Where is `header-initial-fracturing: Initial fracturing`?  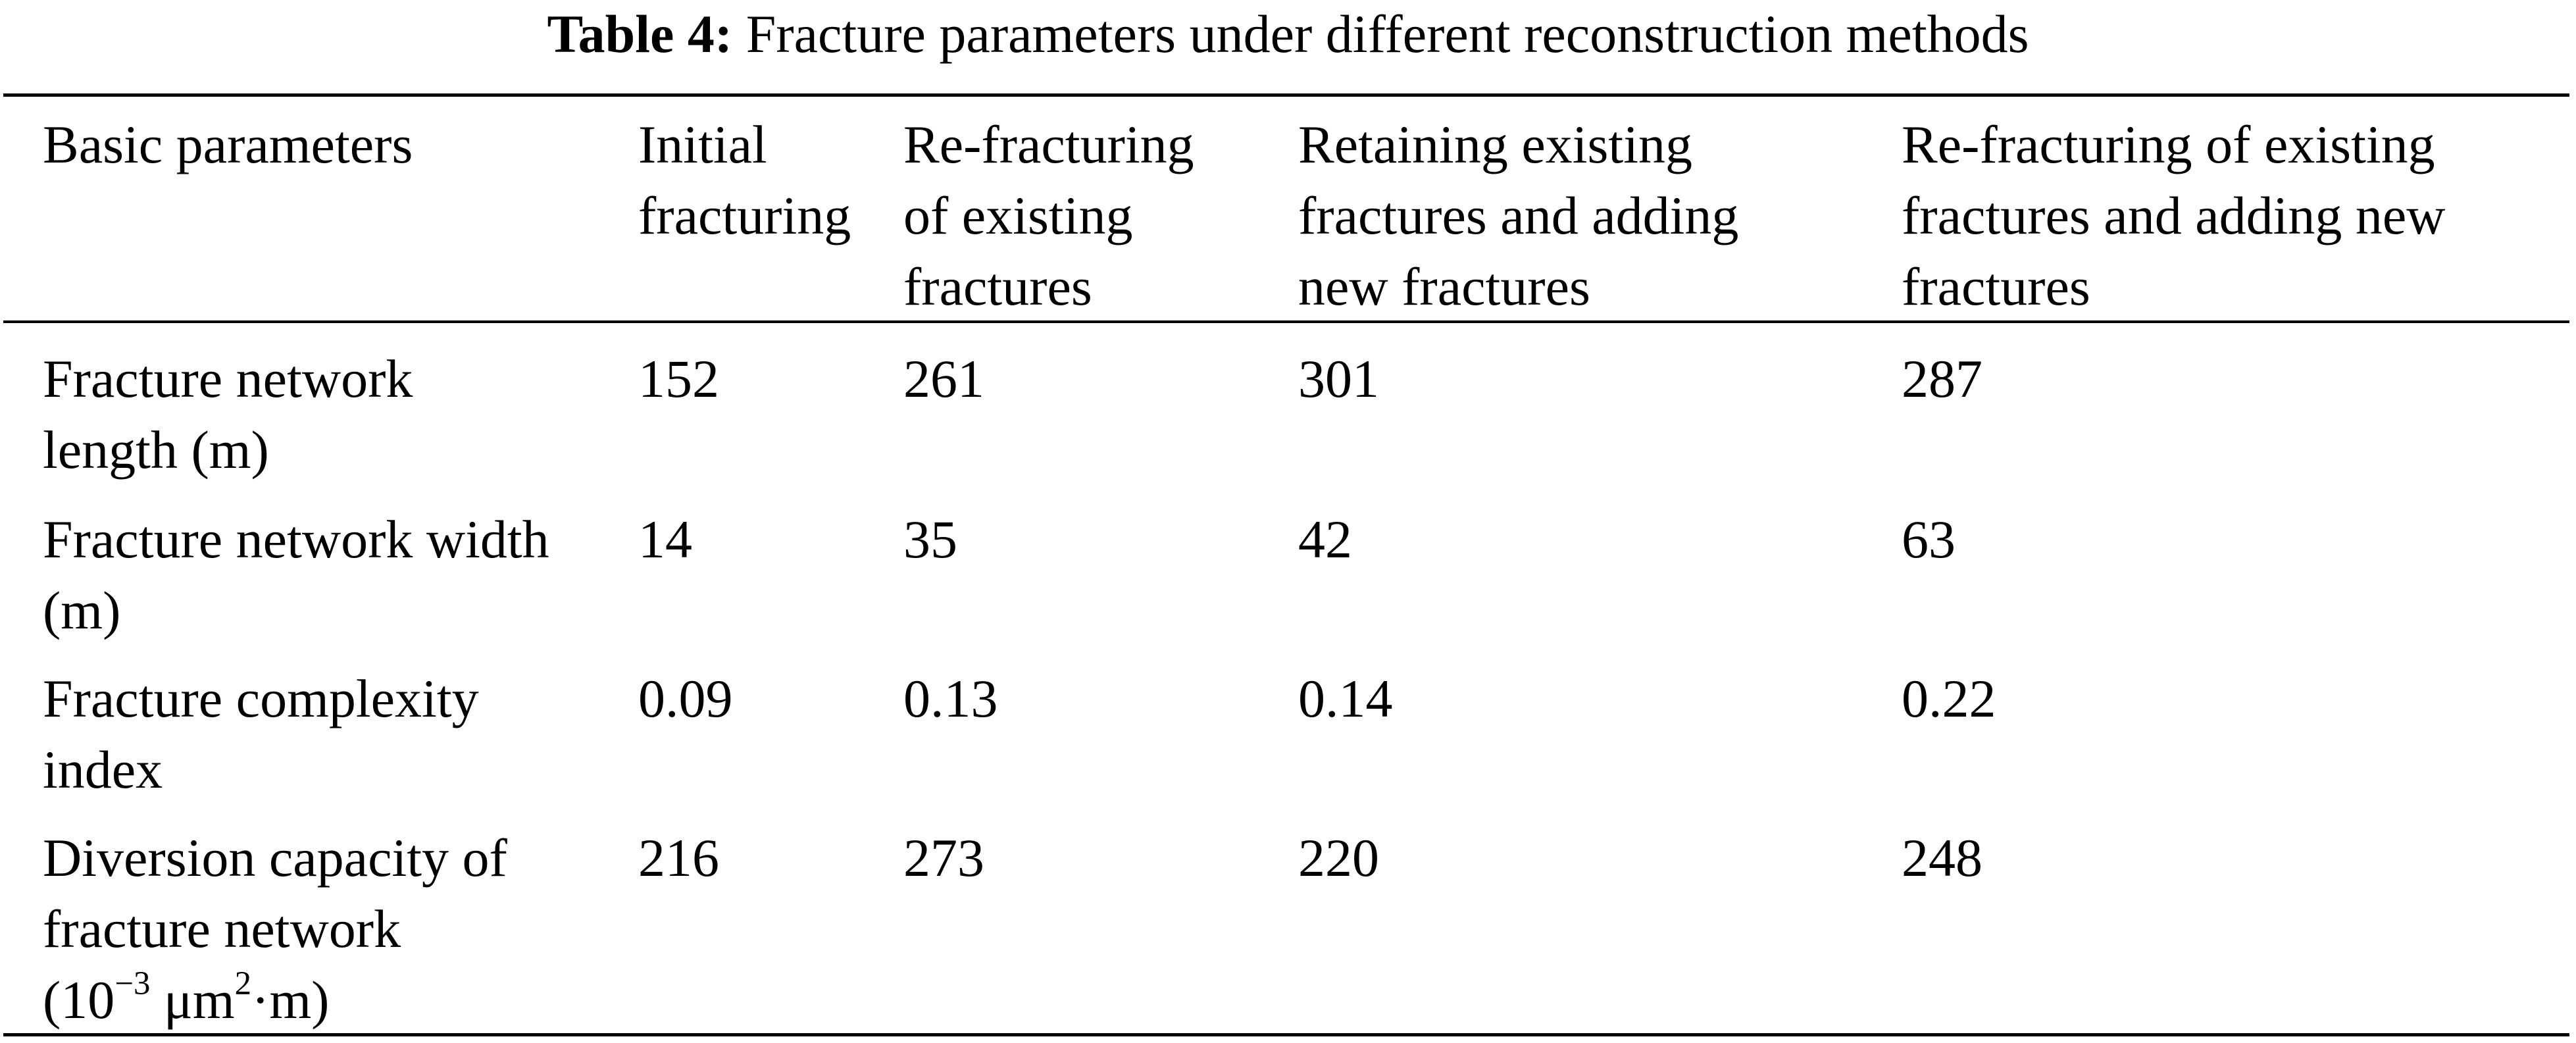
header-initial-fracturing: Initial fracturing is located at coordinates (745, 180).